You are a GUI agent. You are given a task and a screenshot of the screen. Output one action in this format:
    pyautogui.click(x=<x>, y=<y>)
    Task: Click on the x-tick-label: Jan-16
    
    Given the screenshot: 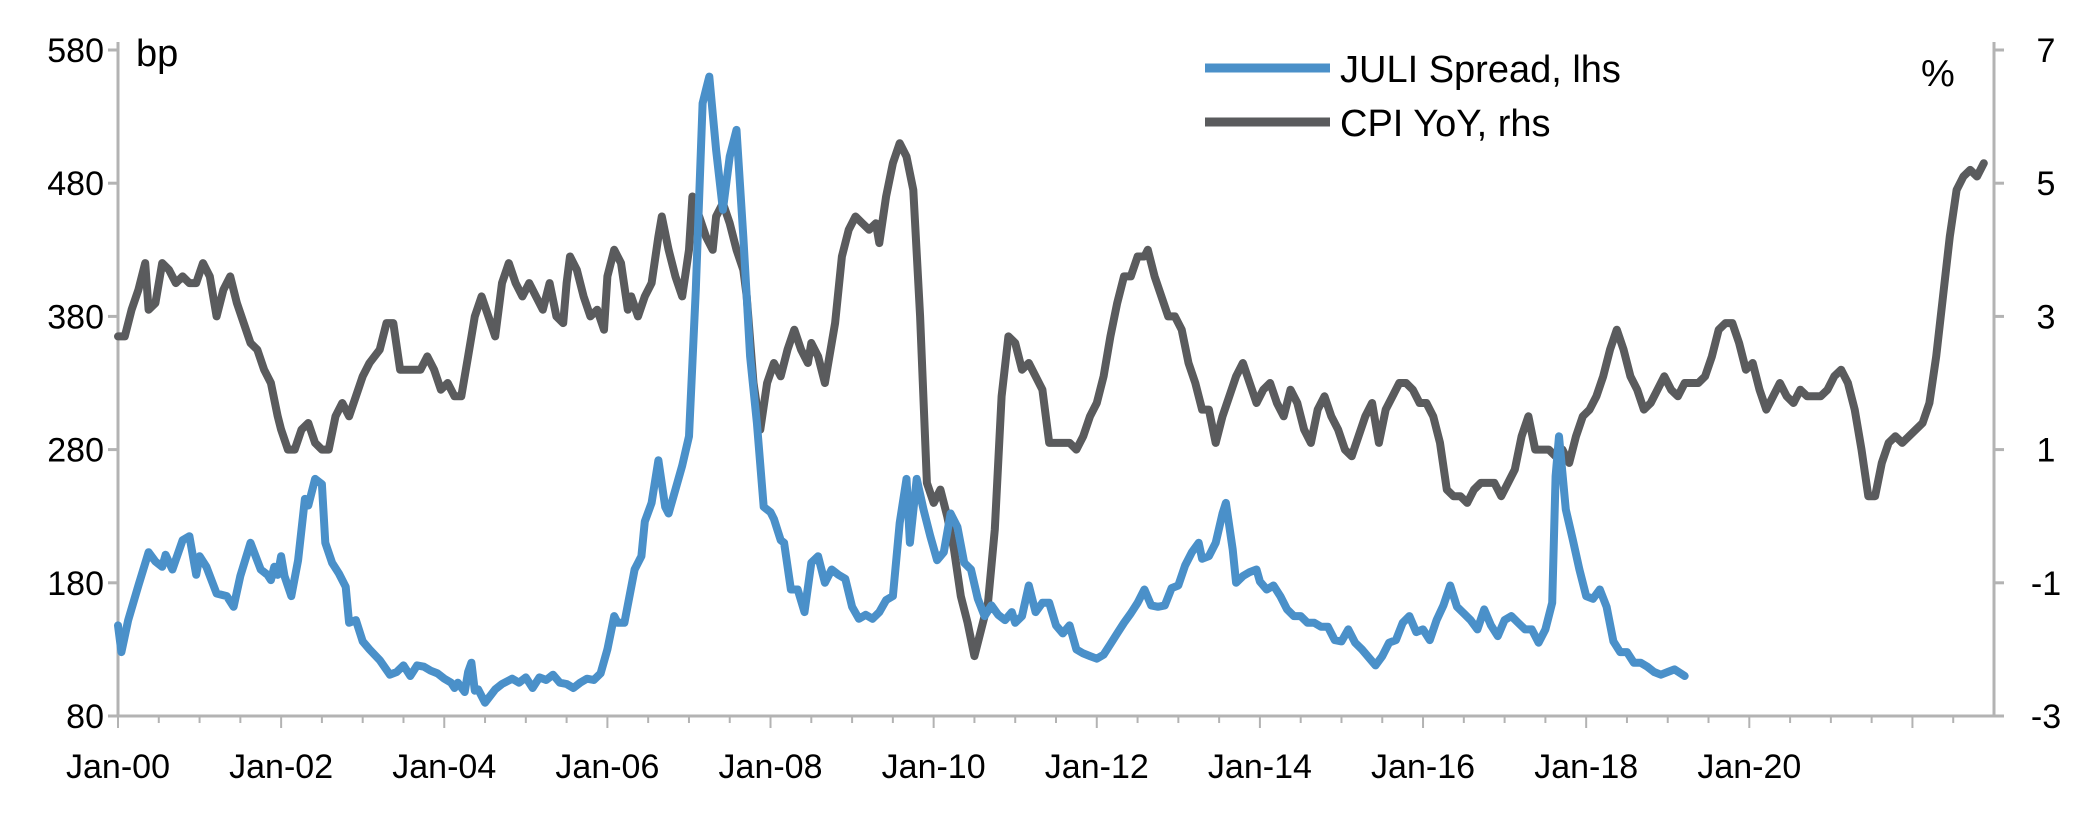 What is the action you would take?
    pyautogui.click(x=1423, y=767)
    